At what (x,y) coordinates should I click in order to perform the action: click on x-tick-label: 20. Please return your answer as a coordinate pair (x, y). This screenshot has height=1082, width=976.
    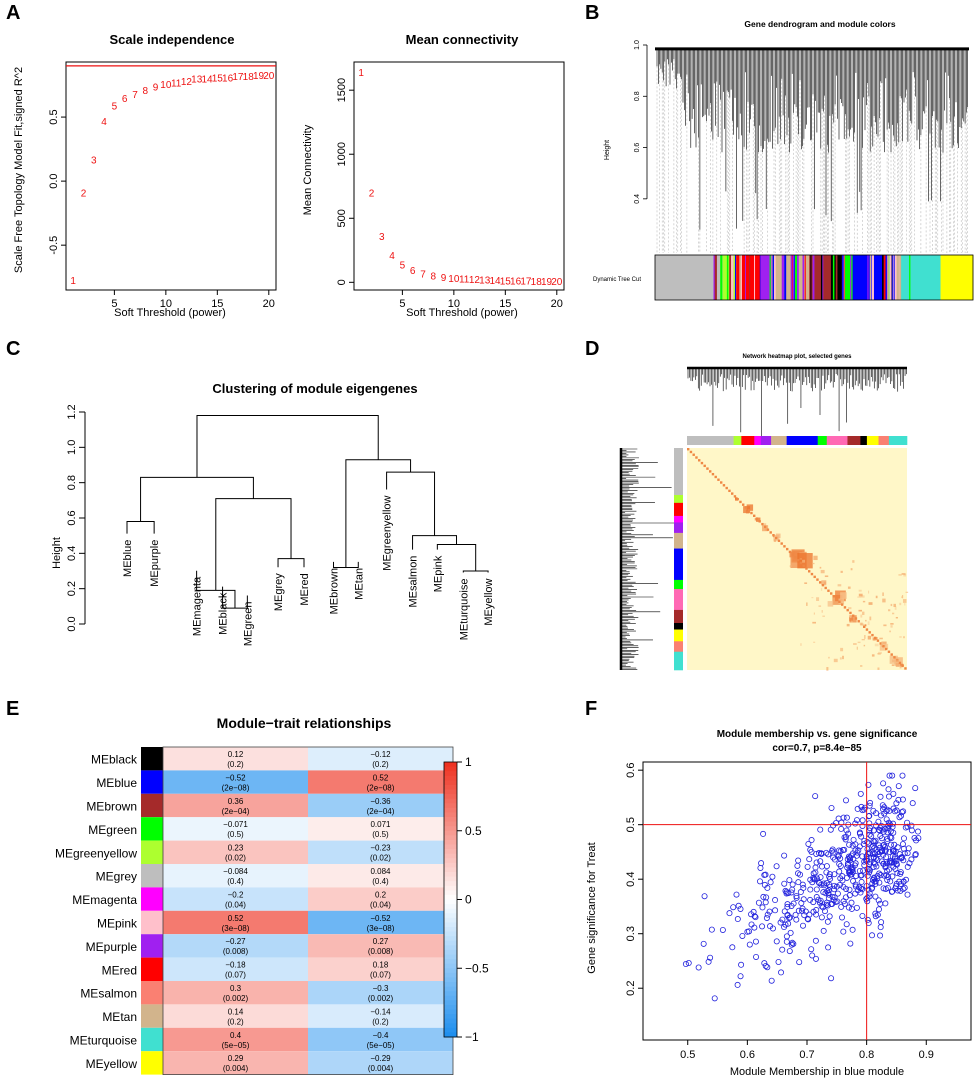
    Looking at the image, I should click on (269, 304).